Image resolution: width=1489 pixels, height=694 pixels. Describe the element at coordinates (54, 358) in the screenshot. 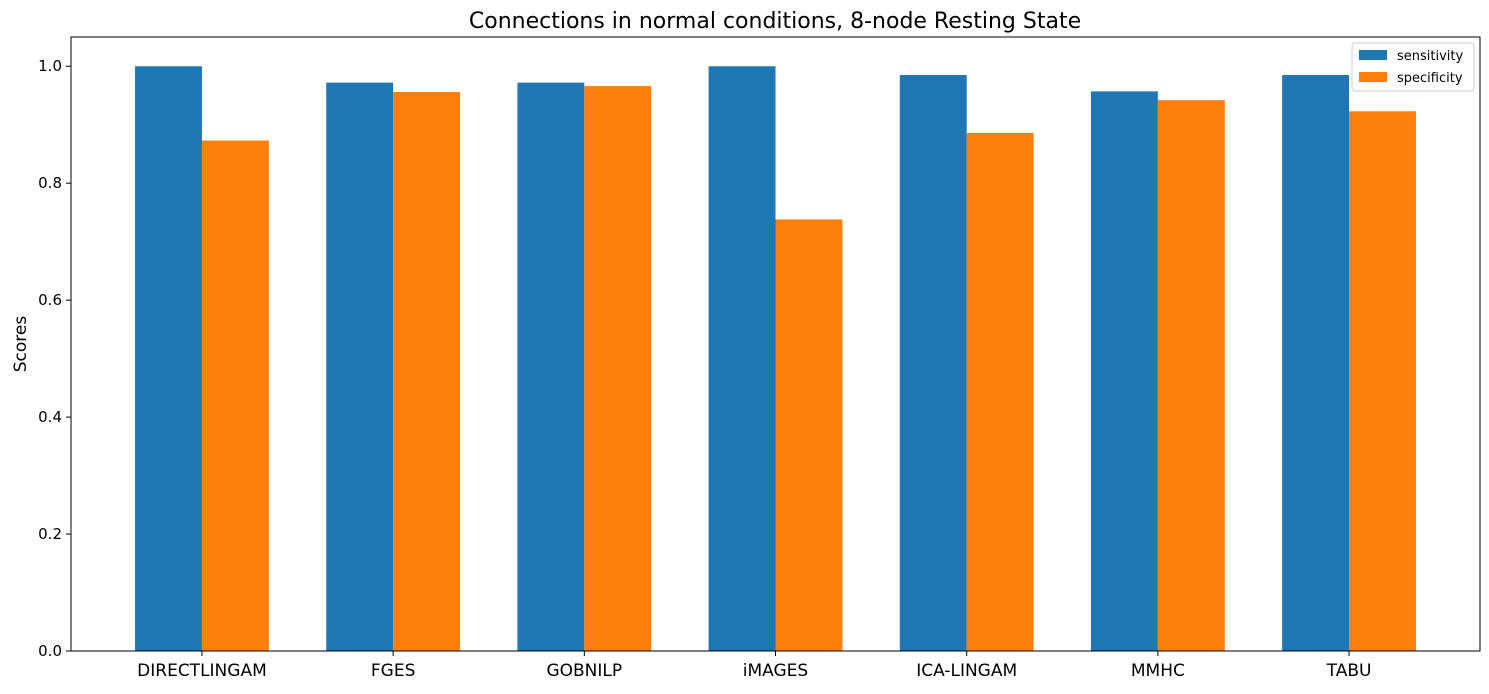

I see `y-axis-ticks: 0.0 0.2 0.4 0.6 0.8 1.0` at that location.